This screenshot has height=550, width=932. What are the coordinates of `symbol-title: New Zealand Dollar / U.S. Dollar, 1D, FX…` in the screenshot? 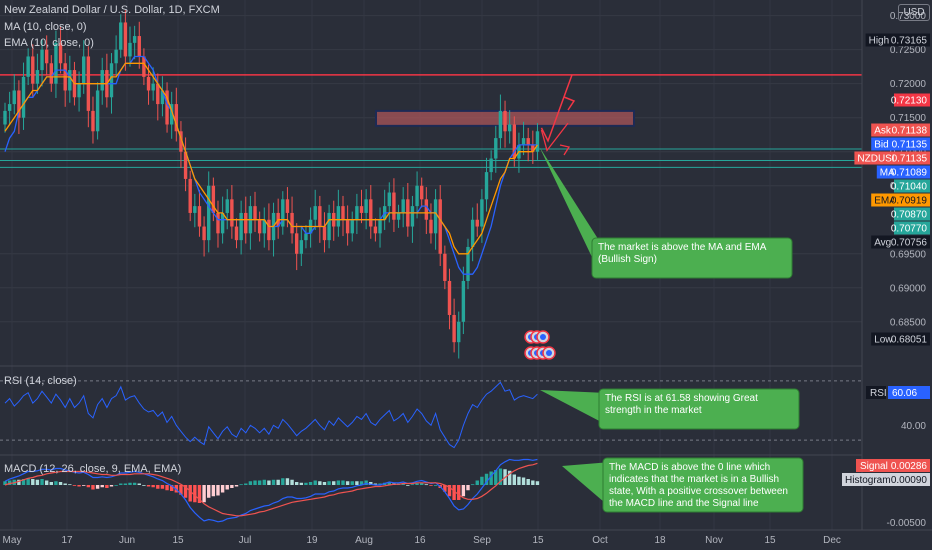 It's located at (112, 10).